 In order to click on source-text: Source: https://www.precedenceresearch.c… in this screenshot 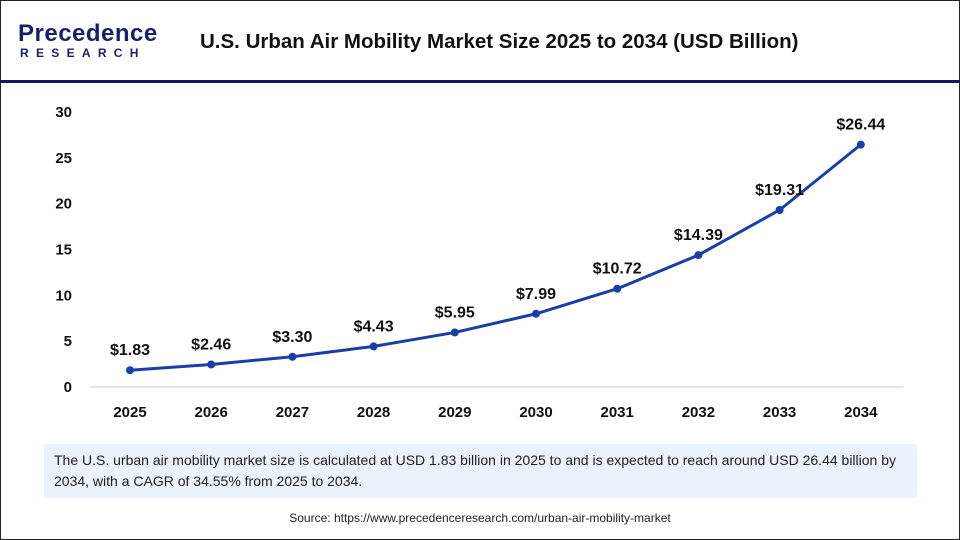, I will do `click(480, 518)`.